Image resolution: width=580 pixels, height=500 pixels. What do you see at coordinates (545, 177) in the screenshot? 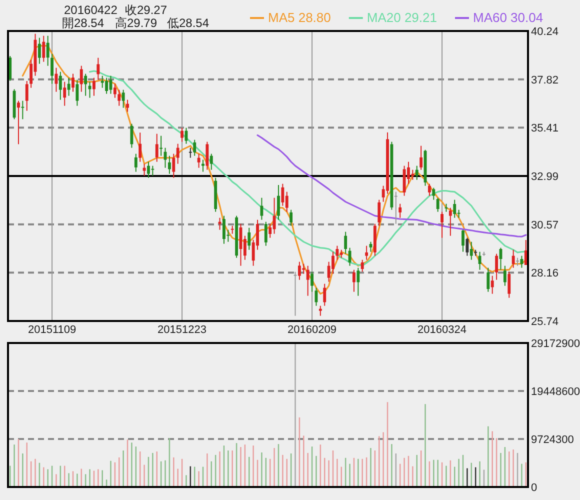
I see `y-tick-label: 32.99` at bounding box center [545, 177].